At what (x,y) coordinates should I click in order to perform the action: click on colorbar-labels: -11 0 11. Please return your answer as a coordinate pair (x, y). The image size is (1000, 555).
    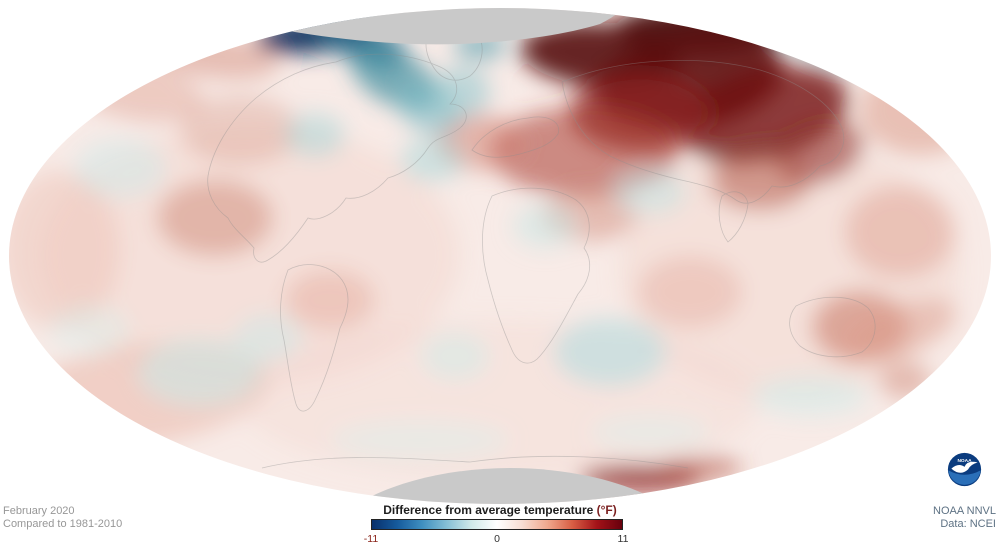
    Looking at the image, I should click on (496, 539).